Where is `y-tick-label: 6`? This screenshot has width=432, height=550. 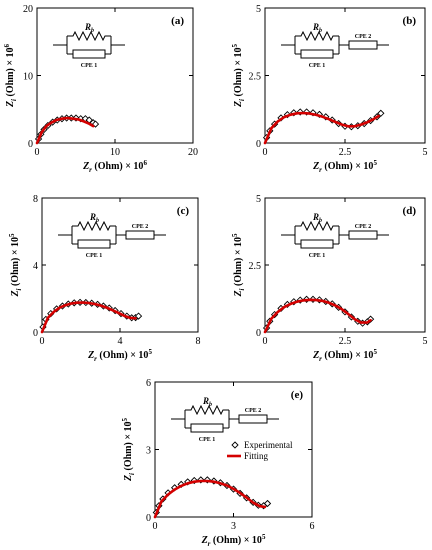
y-tick-label: 6 is located at coordinates (148, 383).